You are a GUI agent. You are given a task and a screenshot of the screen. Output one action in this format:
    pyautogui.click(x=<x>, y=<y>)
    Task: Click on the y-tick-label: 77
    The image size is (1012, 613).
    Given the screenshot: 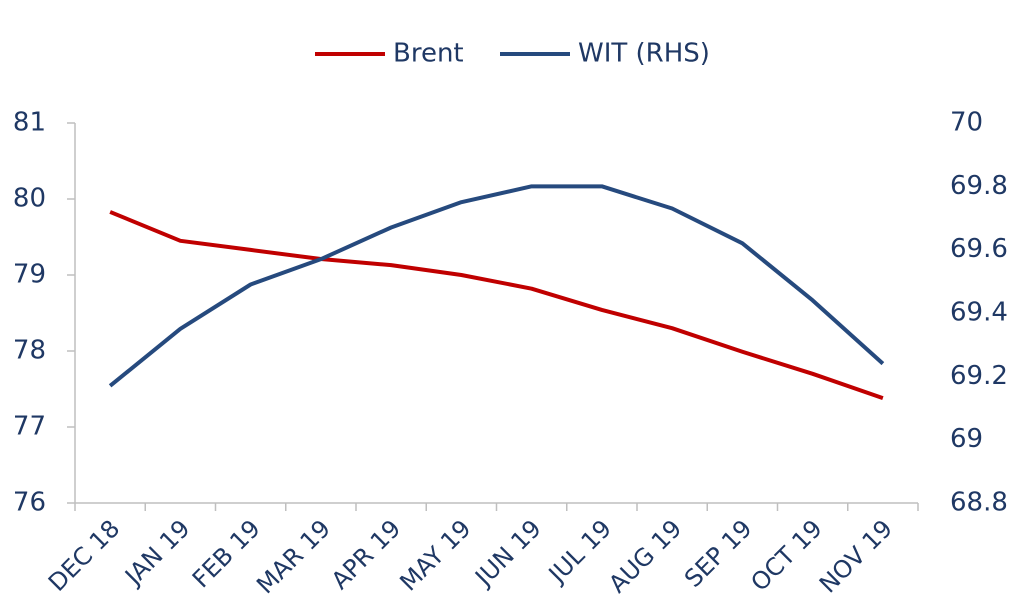 What is the action you would take?
    pyautogui.click(x=29, y=427)
    